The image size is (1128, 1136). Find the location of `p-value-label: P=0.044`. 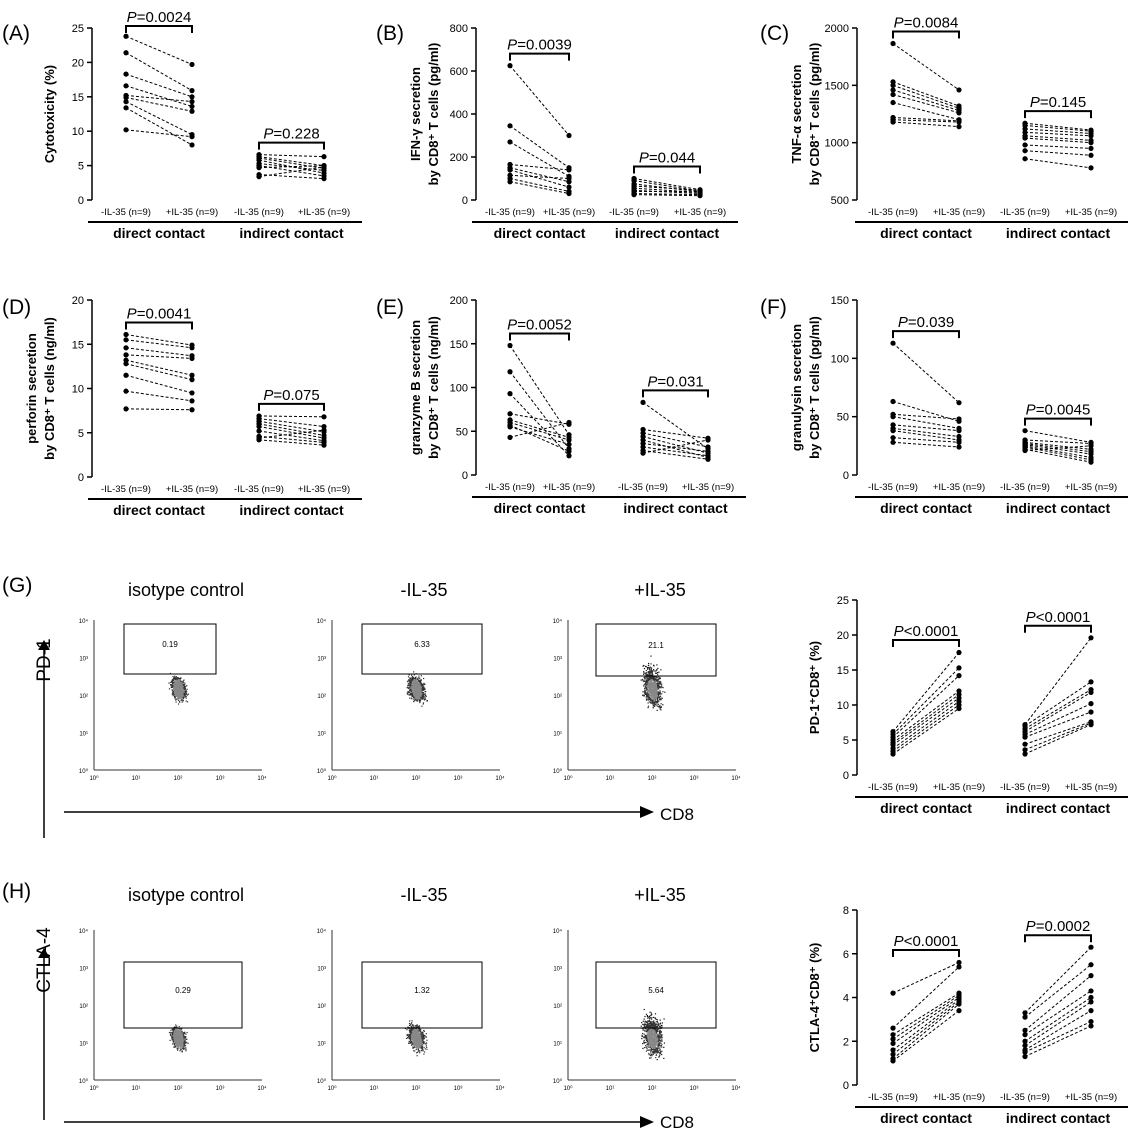

p-value-label: P=0.044 is located at coordinates (667, 158).